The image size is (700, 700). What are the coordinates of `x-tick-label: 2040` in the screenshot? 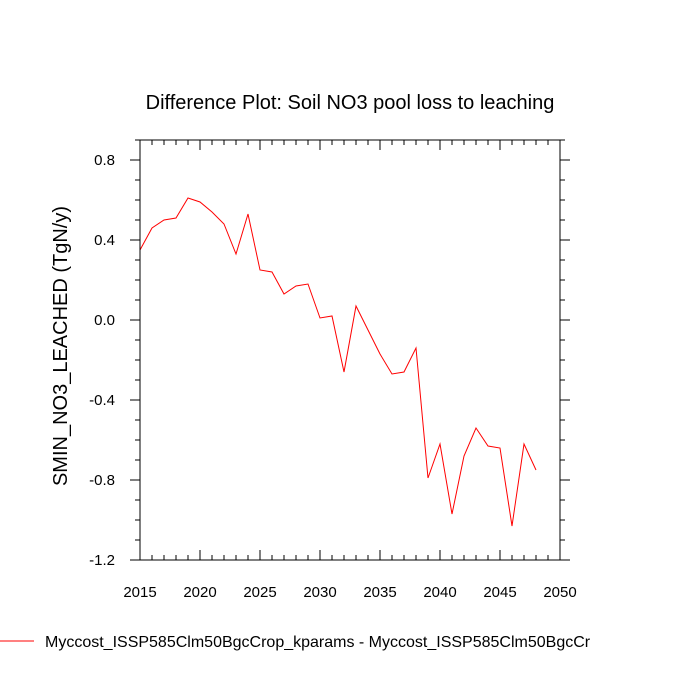 It's located at (439, 592).